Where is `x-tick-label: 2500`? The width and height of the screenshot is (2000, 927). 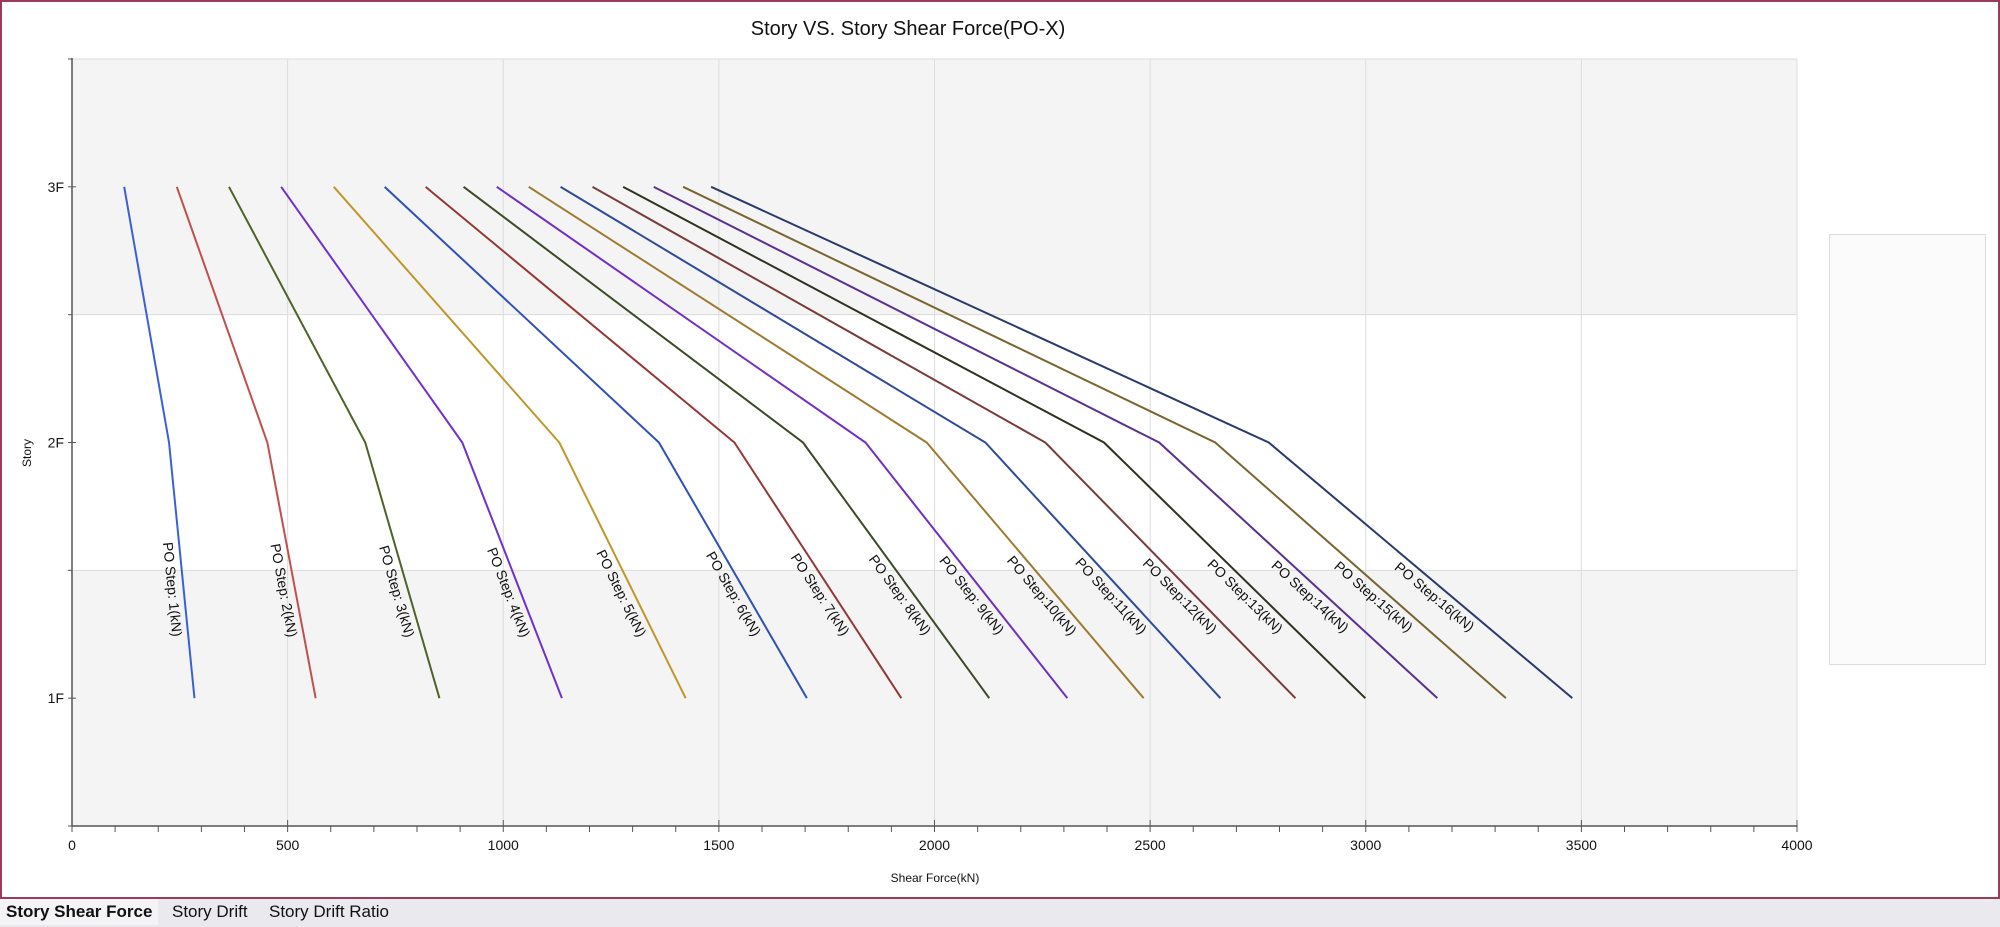
x-tick-label: 2500 is located at coordinates (1150, 845).